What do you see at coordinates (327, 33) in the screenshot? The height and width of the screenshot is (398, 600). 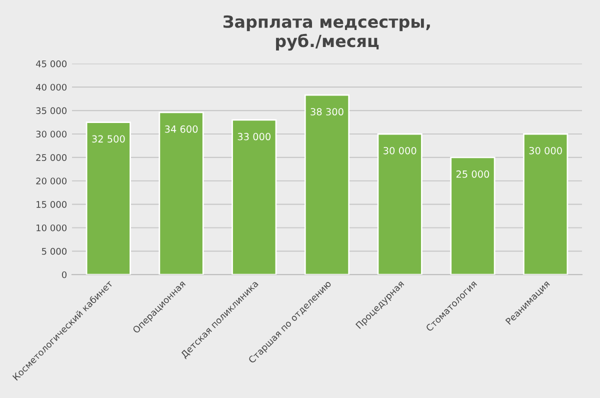 I see `chart-title: Зарплата медсестры, руб./месяц` at bounding box center [327, 33].